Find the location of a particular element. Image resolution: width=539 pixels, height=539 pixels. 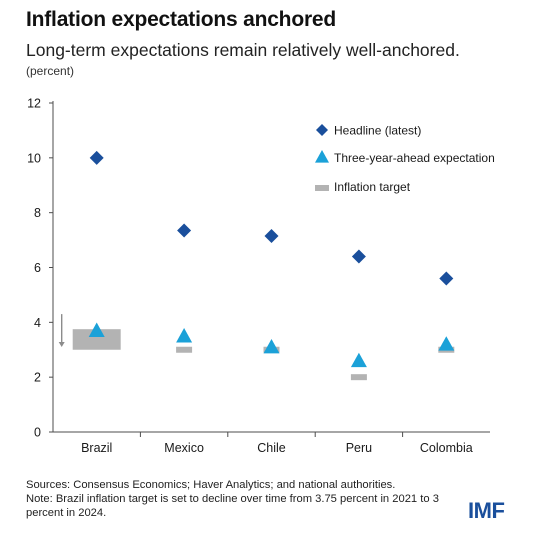

y-tick-label: 4 is located at coordinates (37, 323).